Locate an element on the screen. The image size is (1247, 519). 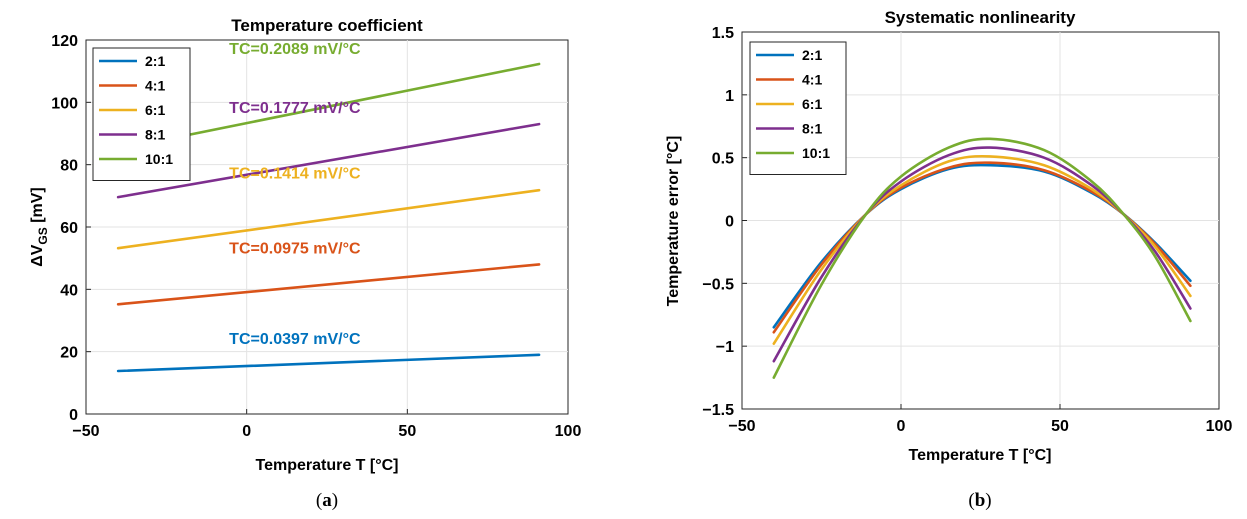
caption-b: (b) is located at coordinates (979, 500).